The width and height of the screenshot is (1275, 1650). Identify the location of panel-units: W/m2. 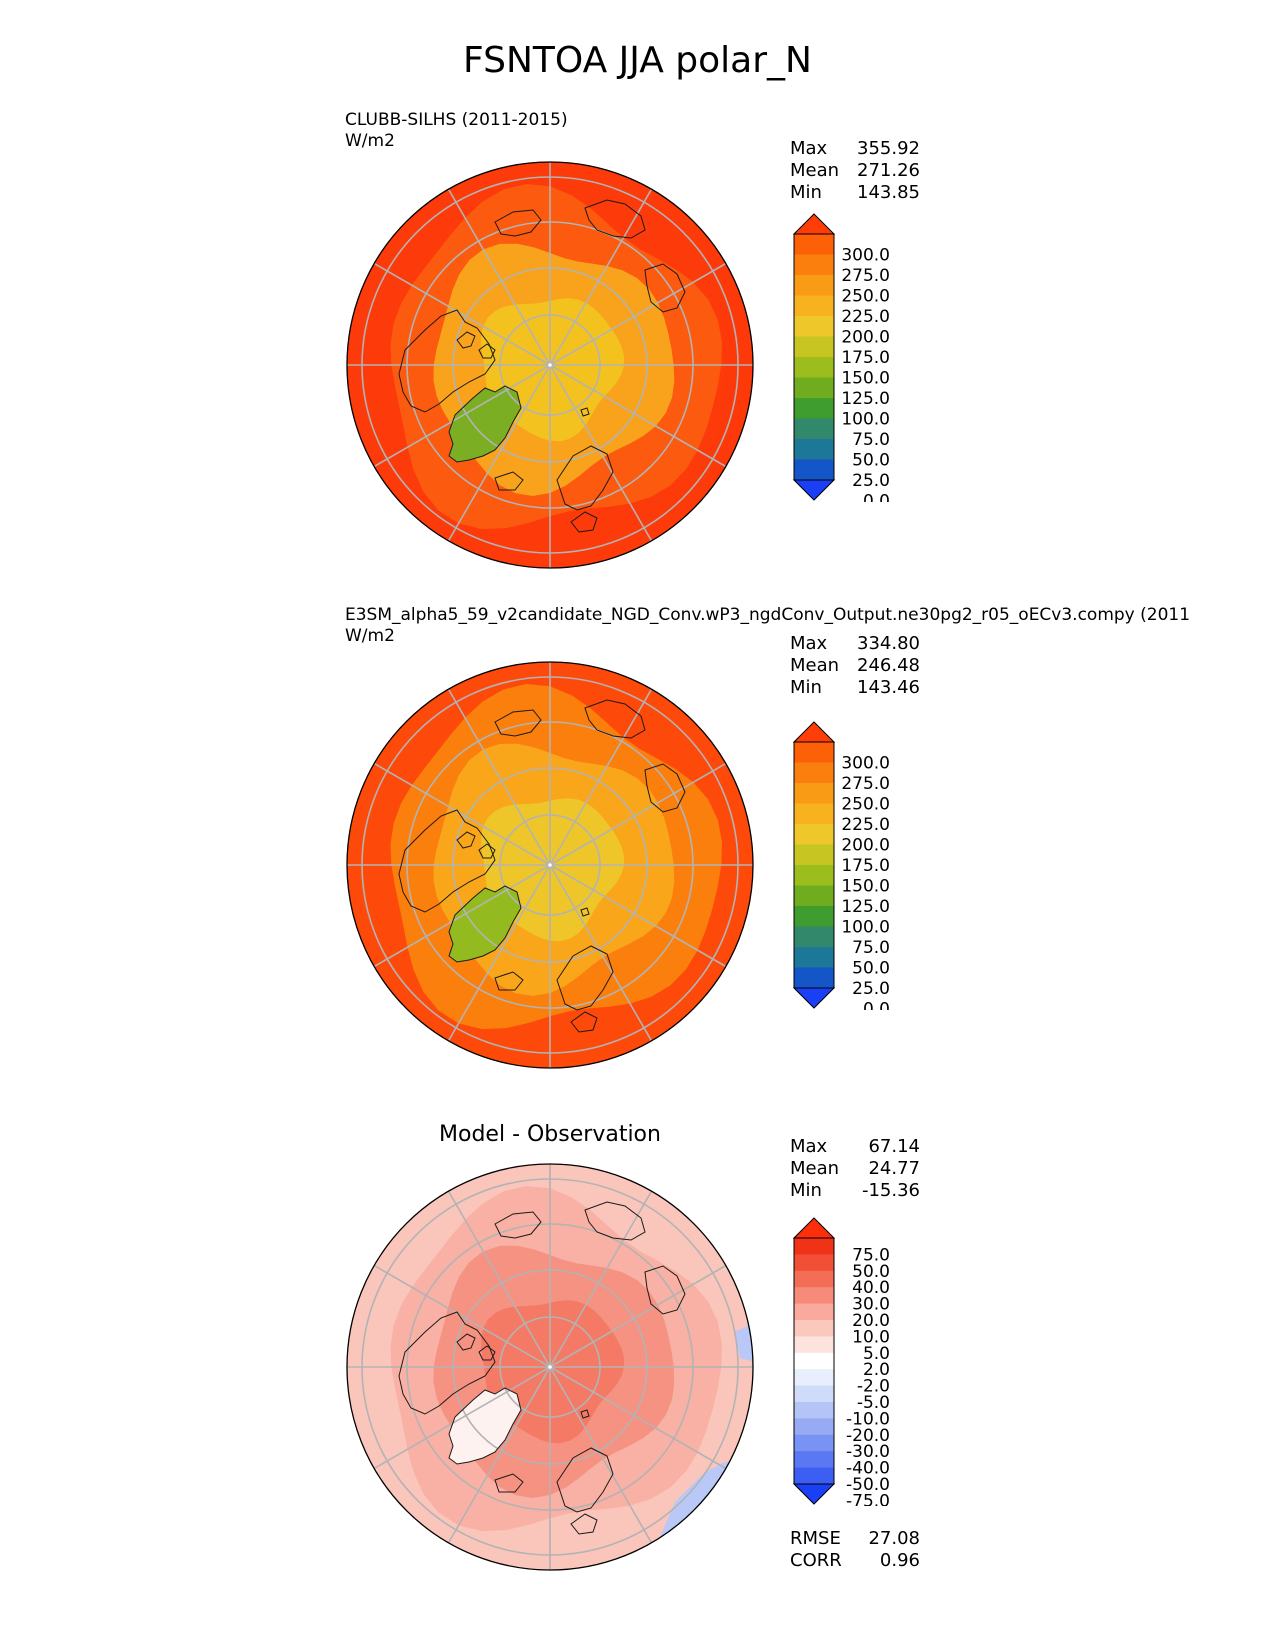
(370, 141).